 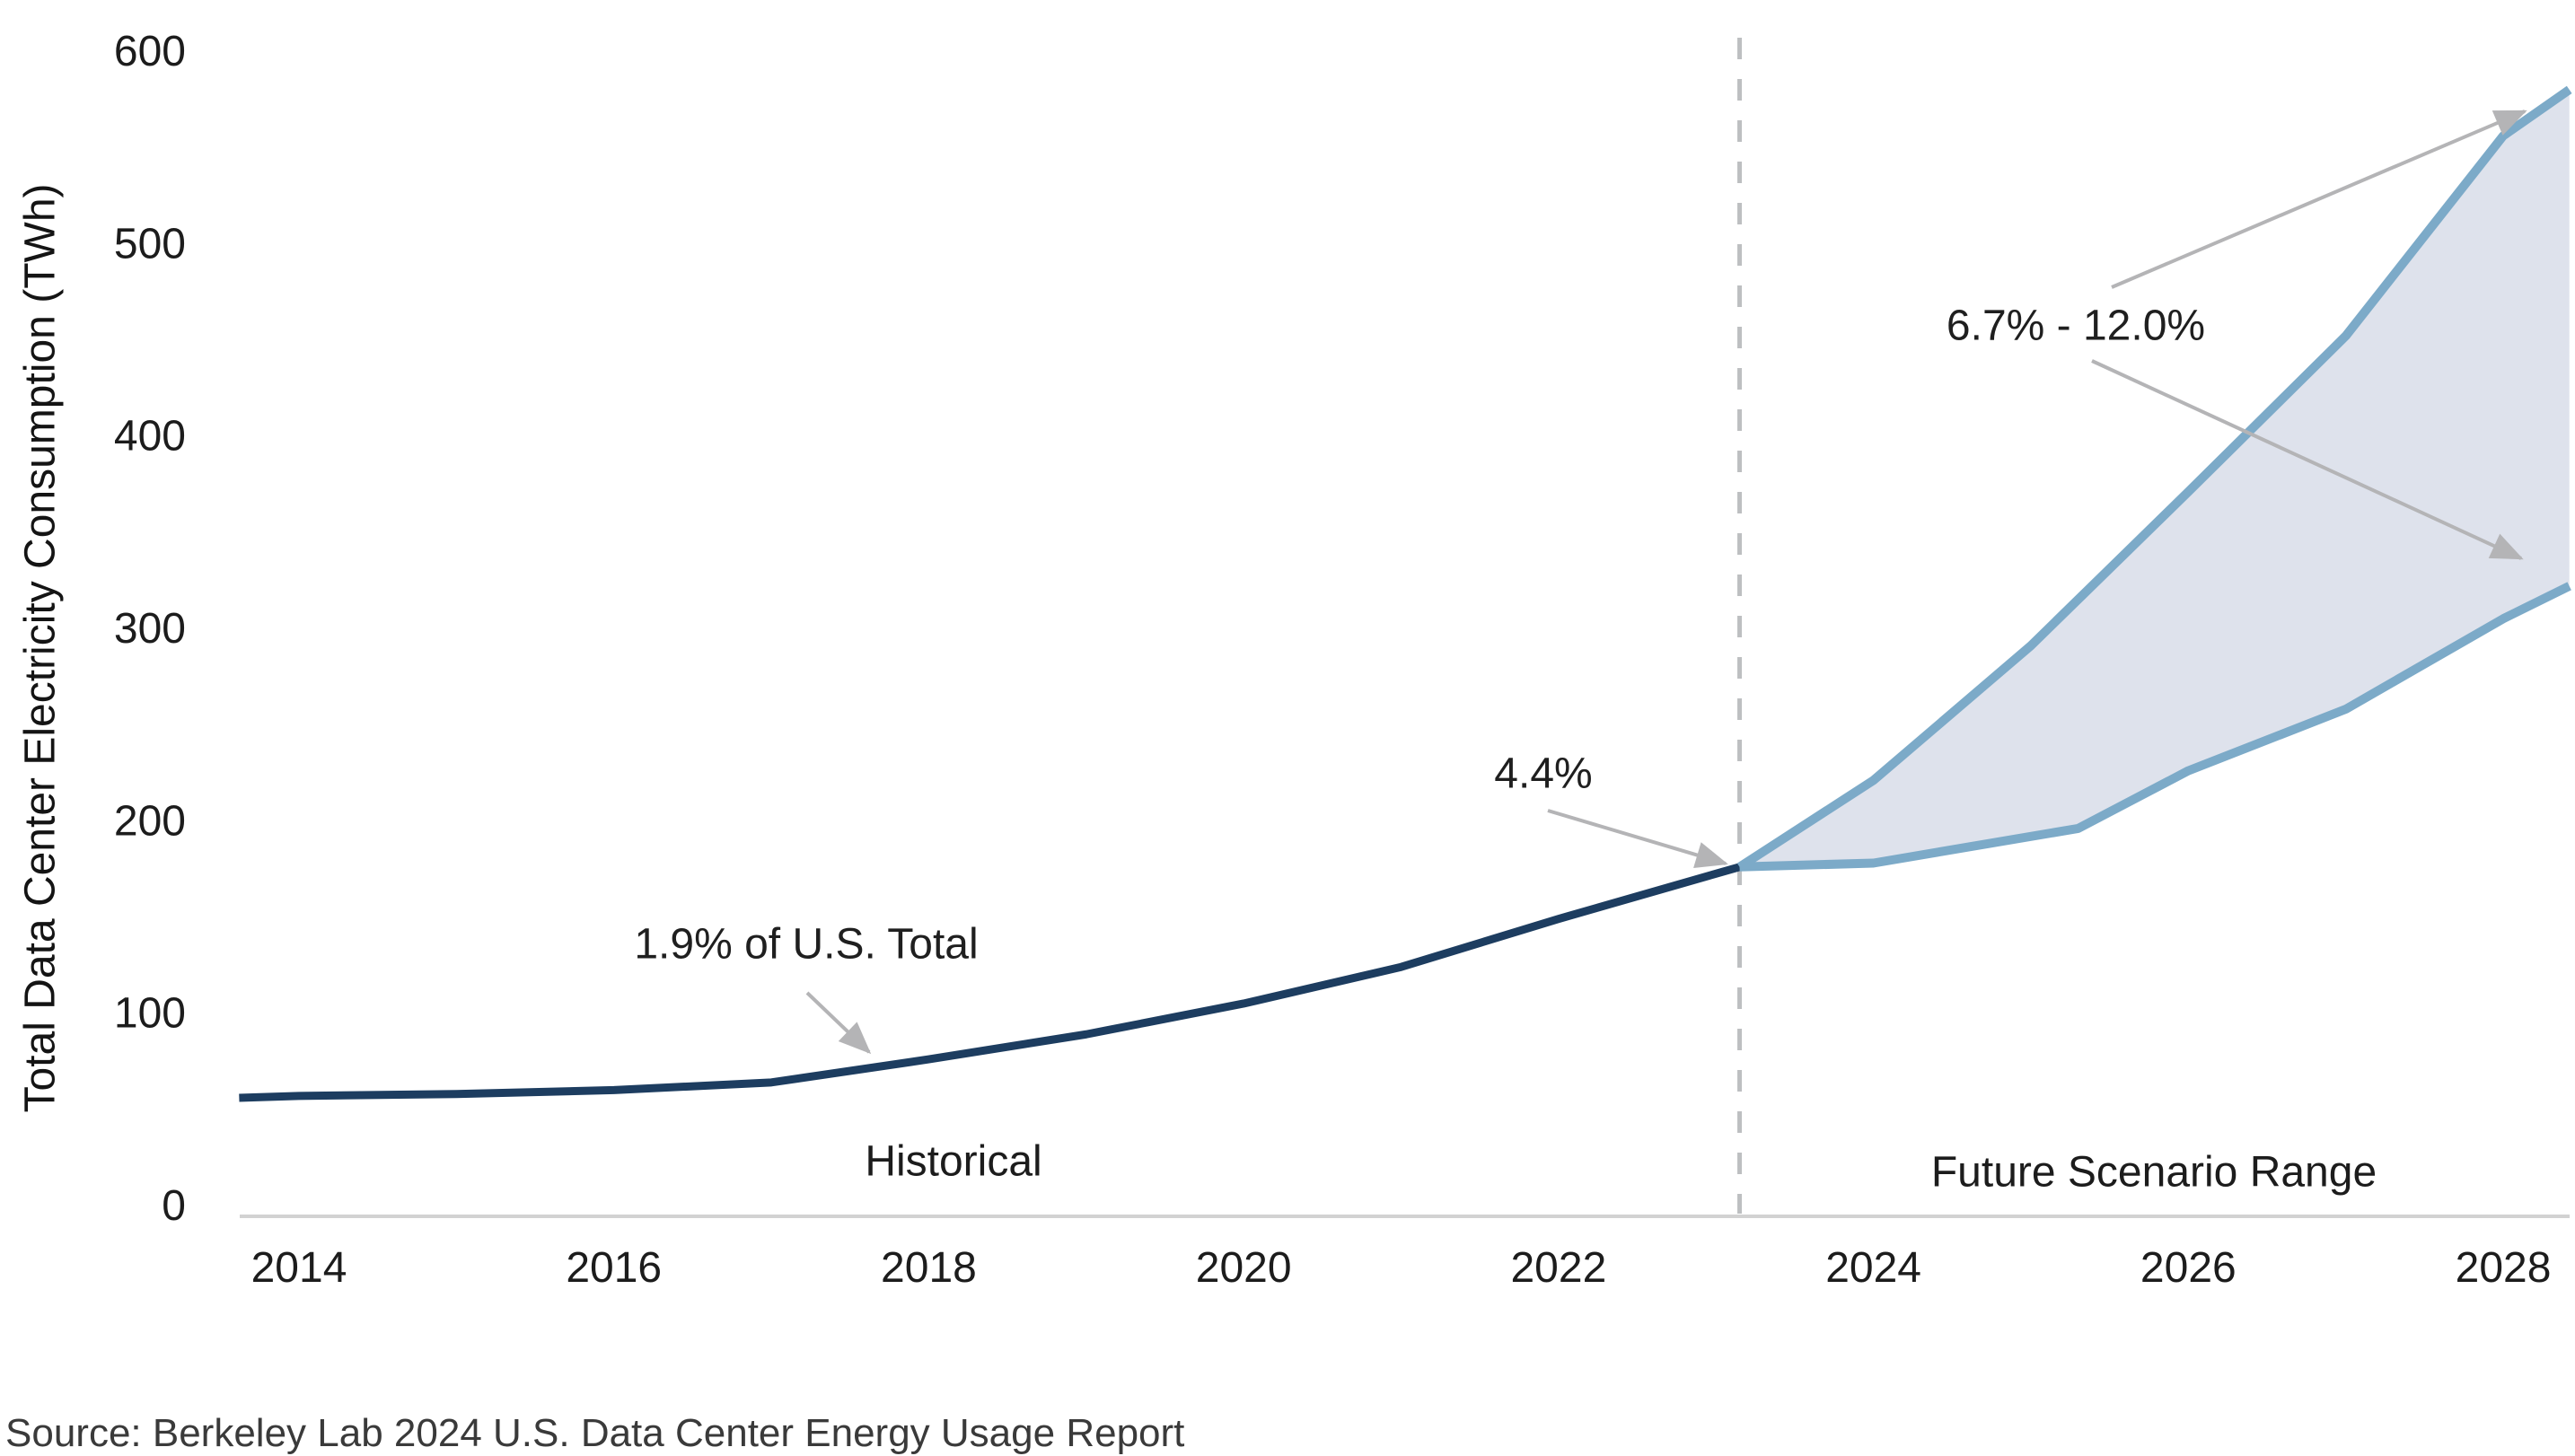 What do you see at coordinates (150, 244) in the screenshot?
I see `y-tick-label: 500` at bounding box center [150, 244].